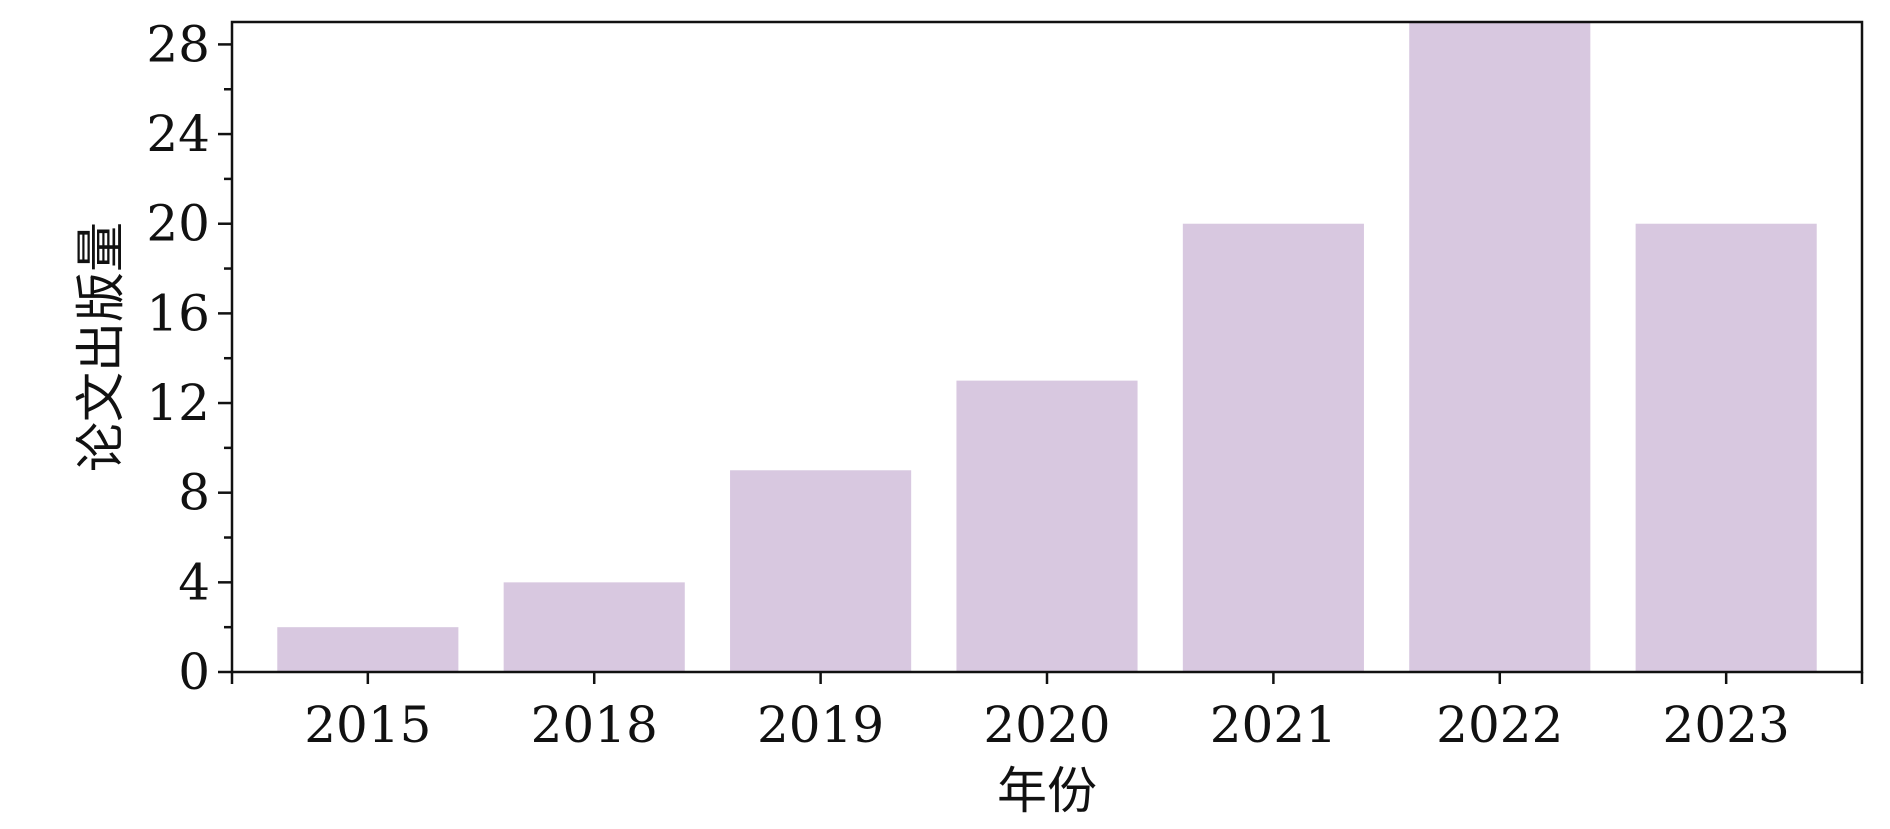 This screenshot has width=1890, height=829. Describe the element at coordinates (178, 44) in the screenshot. I see `y-tick-label-28: 28` at that location.